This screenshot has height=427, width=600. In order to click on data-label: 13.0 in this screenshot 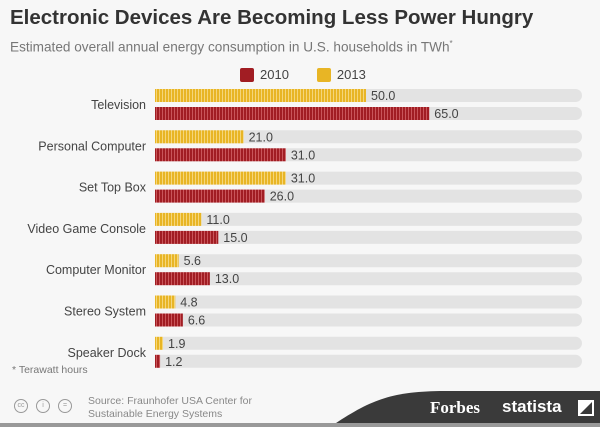, I will do `click(227, 279)`.